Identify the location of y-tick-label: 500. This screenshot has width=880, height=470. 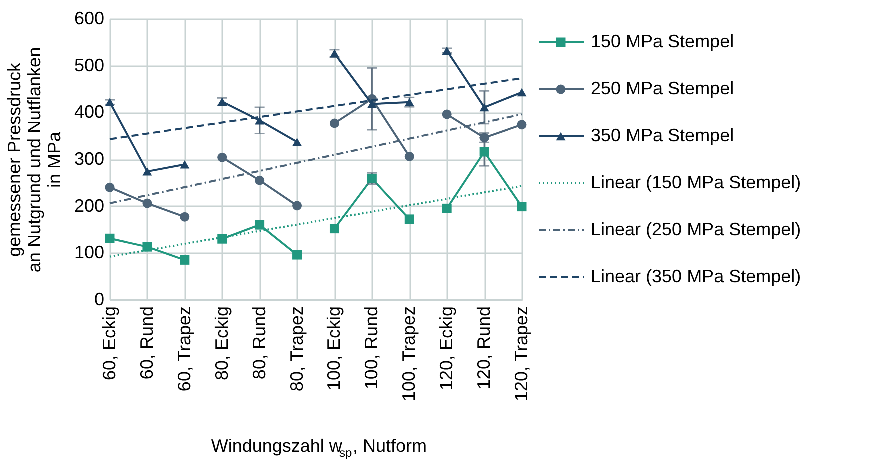
(89, 65).